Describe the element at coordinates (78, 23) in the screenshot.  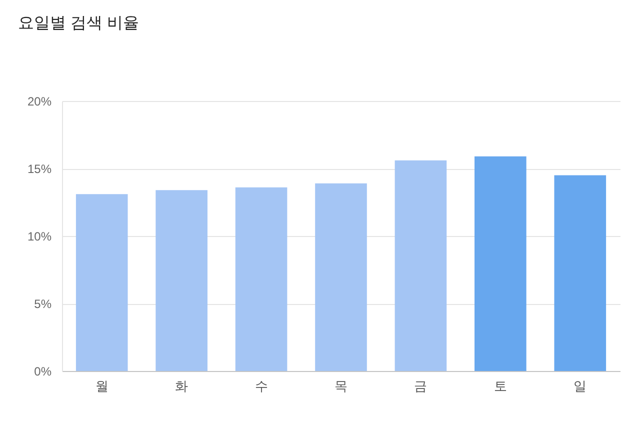
I see `chart-title: 요일별 검색 비율` at that location.